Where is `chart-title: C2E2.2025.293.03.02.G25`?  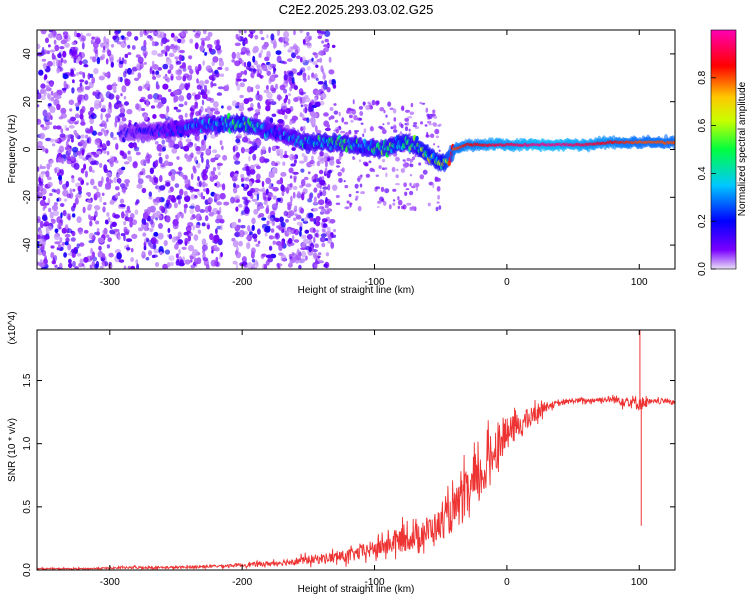
chart-title: C2E2.2025.293.03.02.G25 is located at coordinates (356, 9).